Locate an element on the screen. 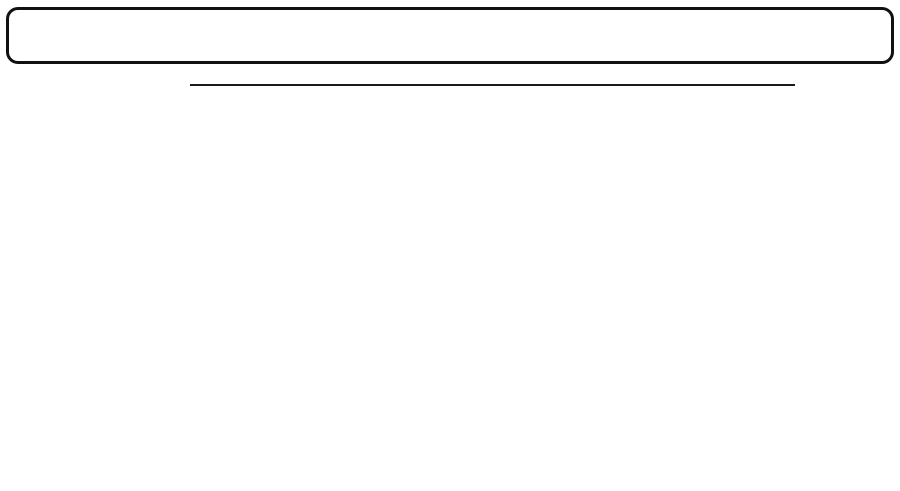 This screenshot has width=900, height=491. scale-line is located at coordinates (492, 85).